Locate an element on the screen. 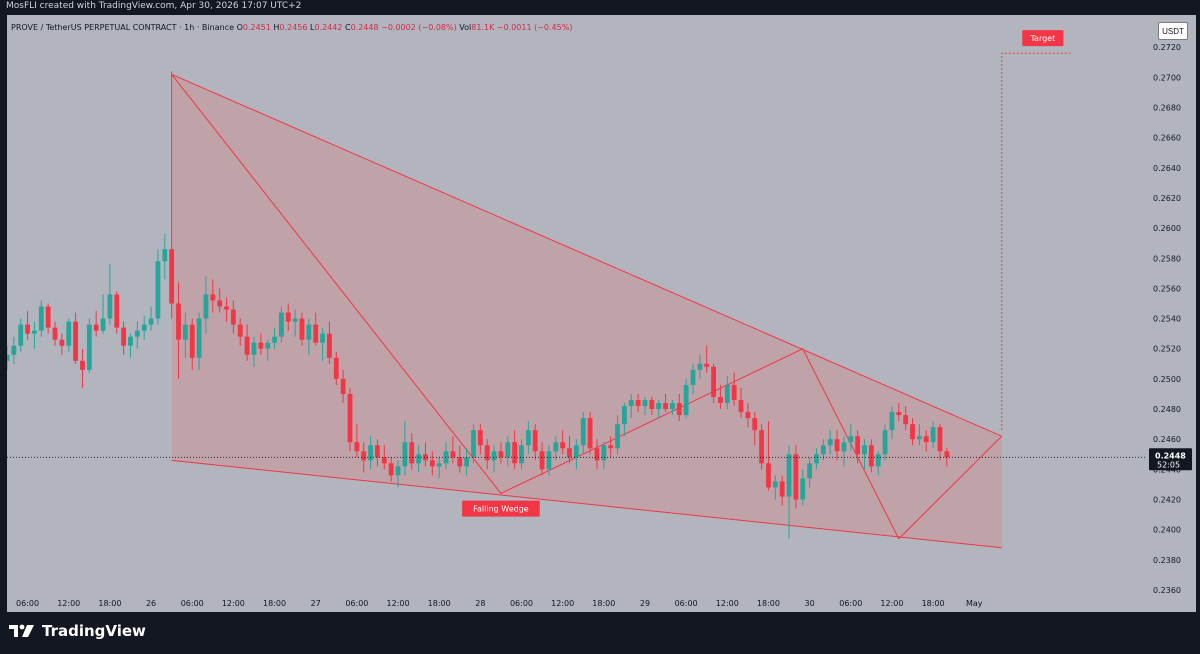  price-tick-label: 0.2520 is located at coordinates (1167, 349).